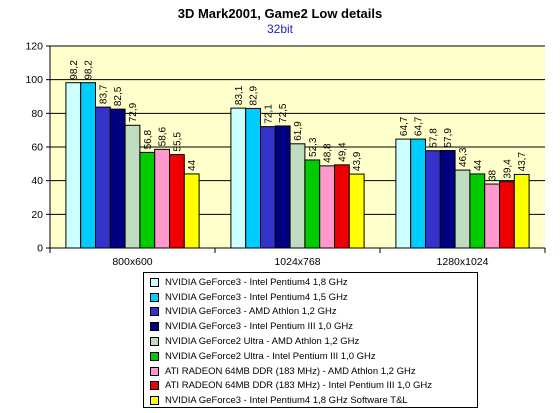  What do you see at coordinates (297, 262) in the screenshot?
I see `x-category-label: 1024x768` at bounding box center [297, 262].